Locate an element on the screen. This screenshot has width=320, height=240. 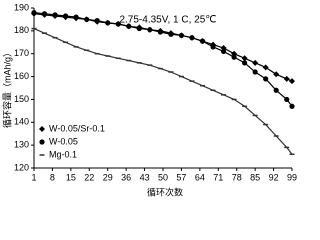
y-axis-title: 循环容量（mAh/g） is located at coordinates (6, 88).